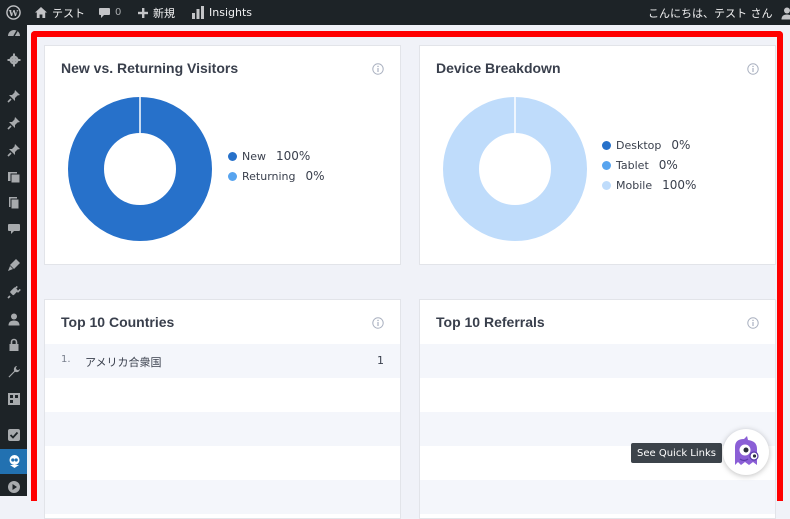  Describe the element at coordinates (14, 292) in the screenshot. I see `plugins-icon` at that location.